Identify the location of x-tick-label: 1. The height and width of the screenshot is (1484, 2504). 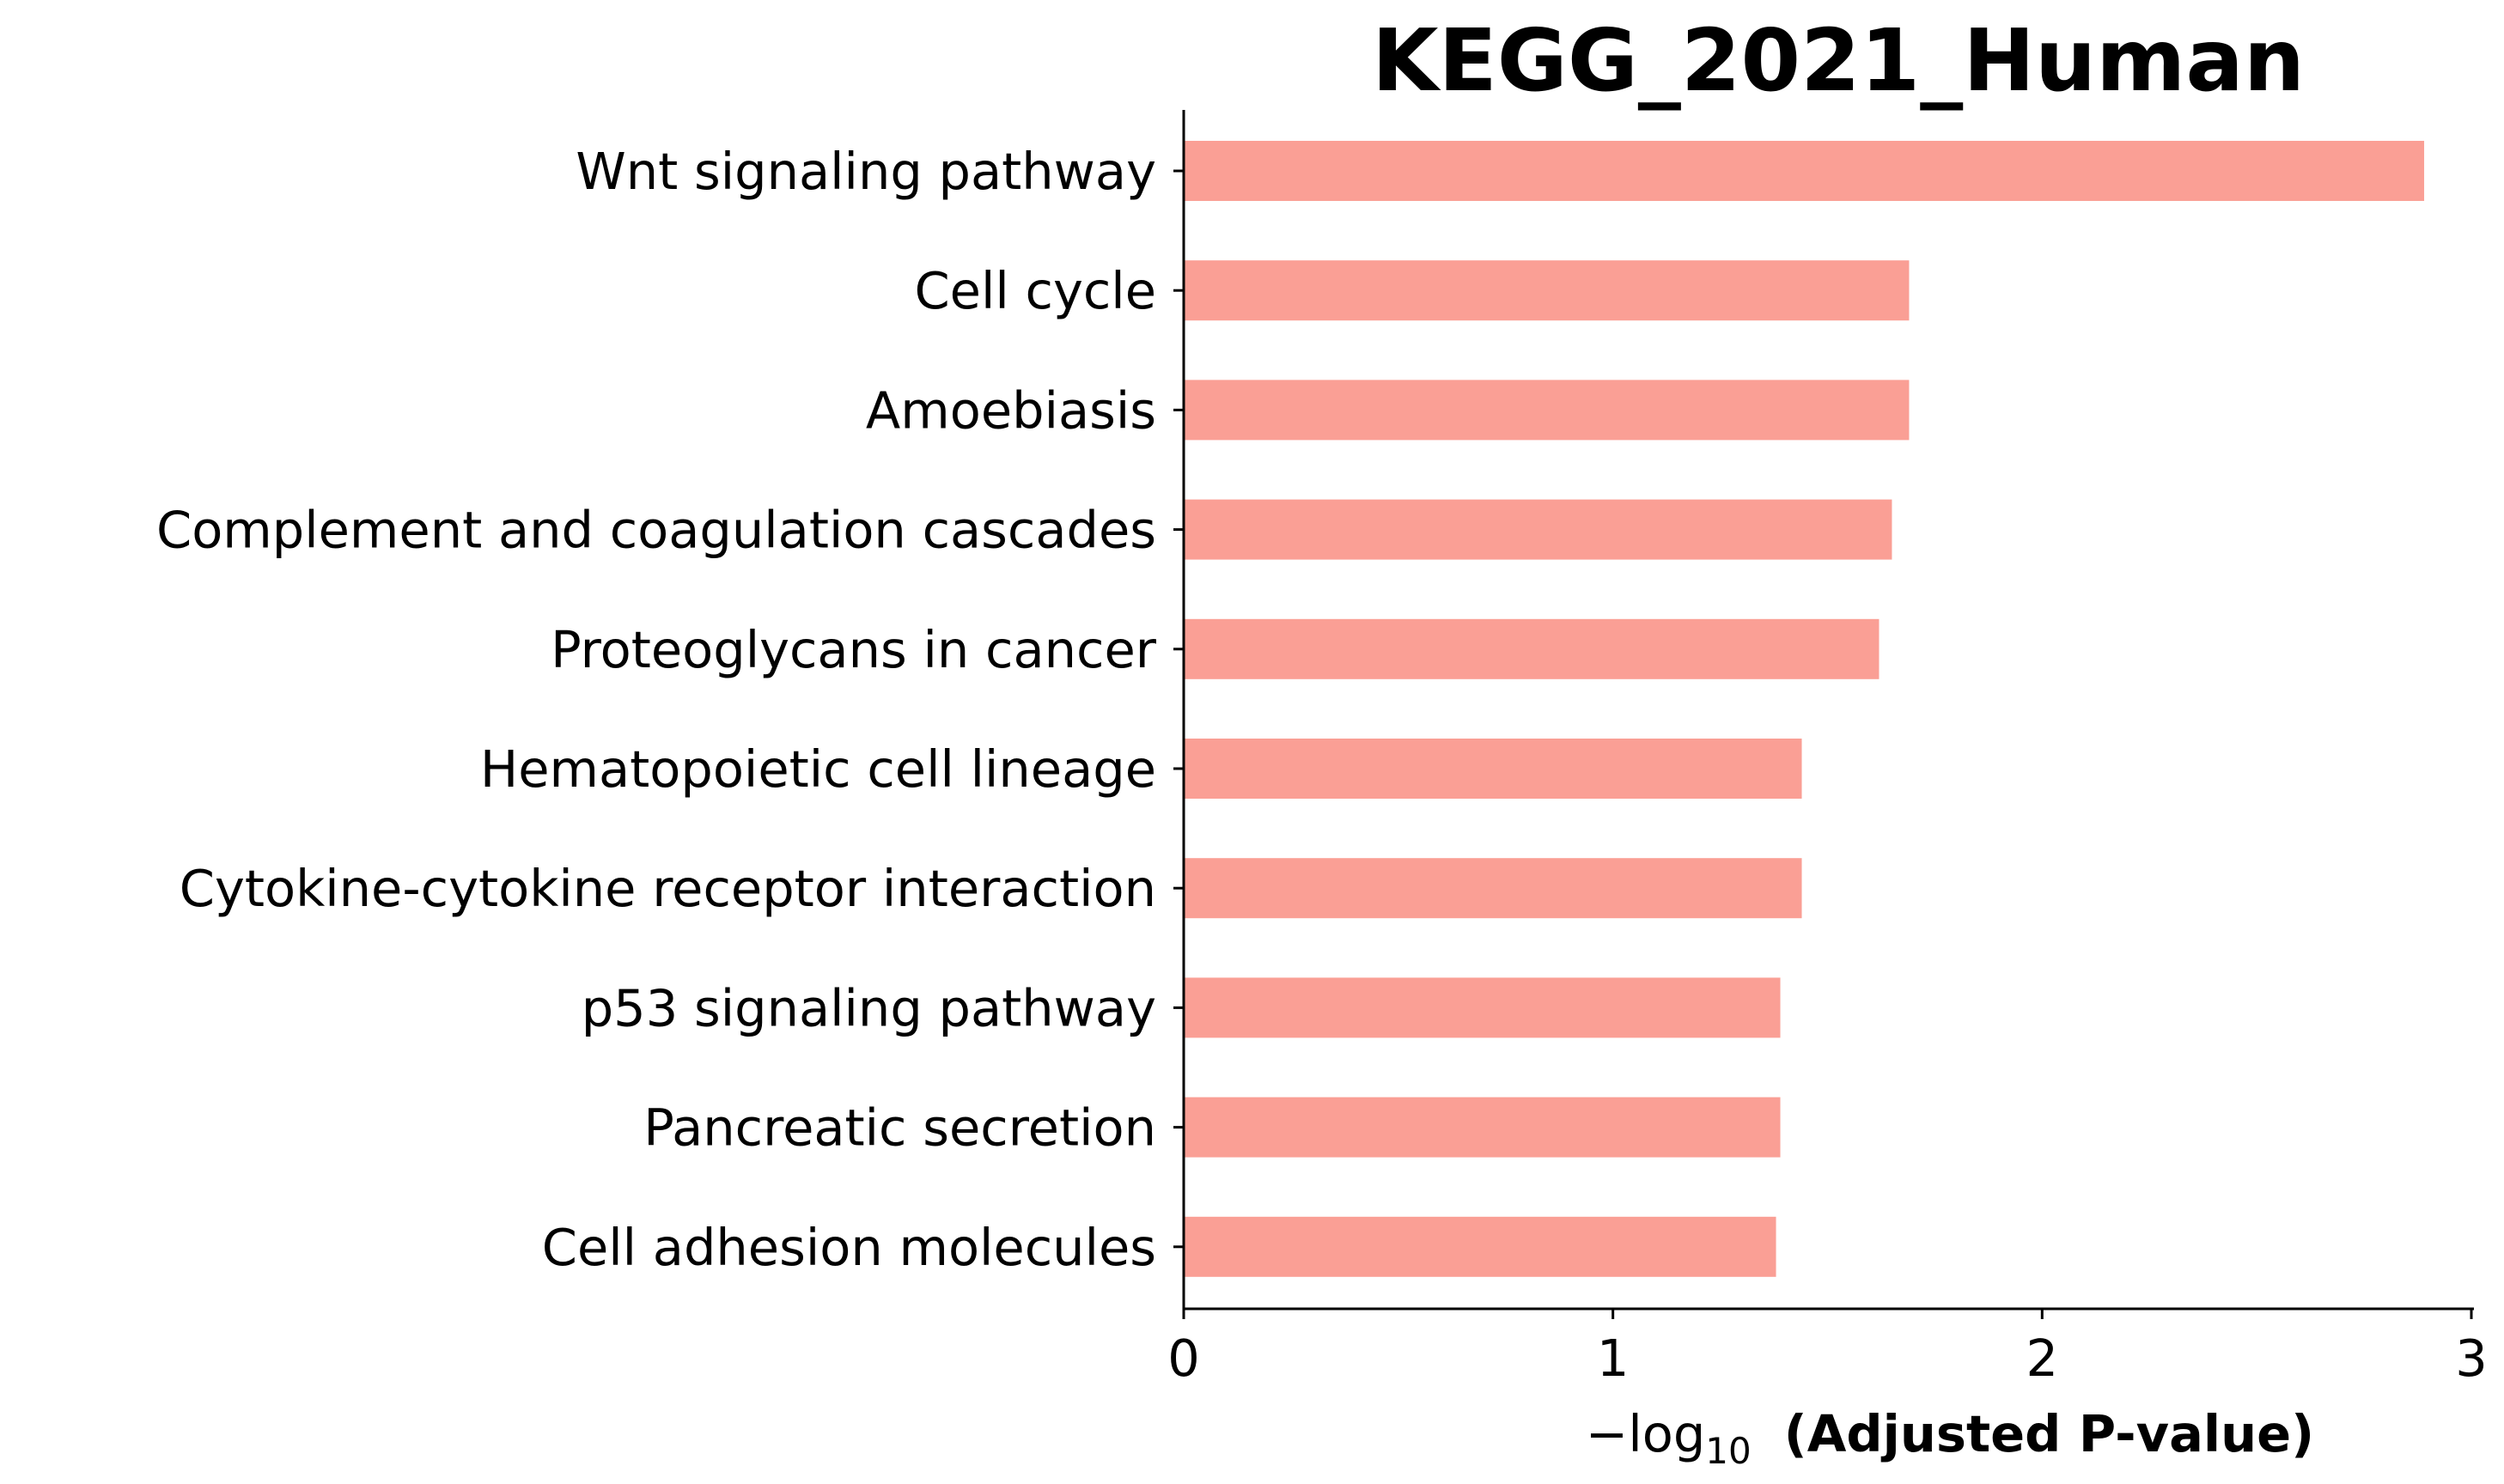
(1613, 1358).